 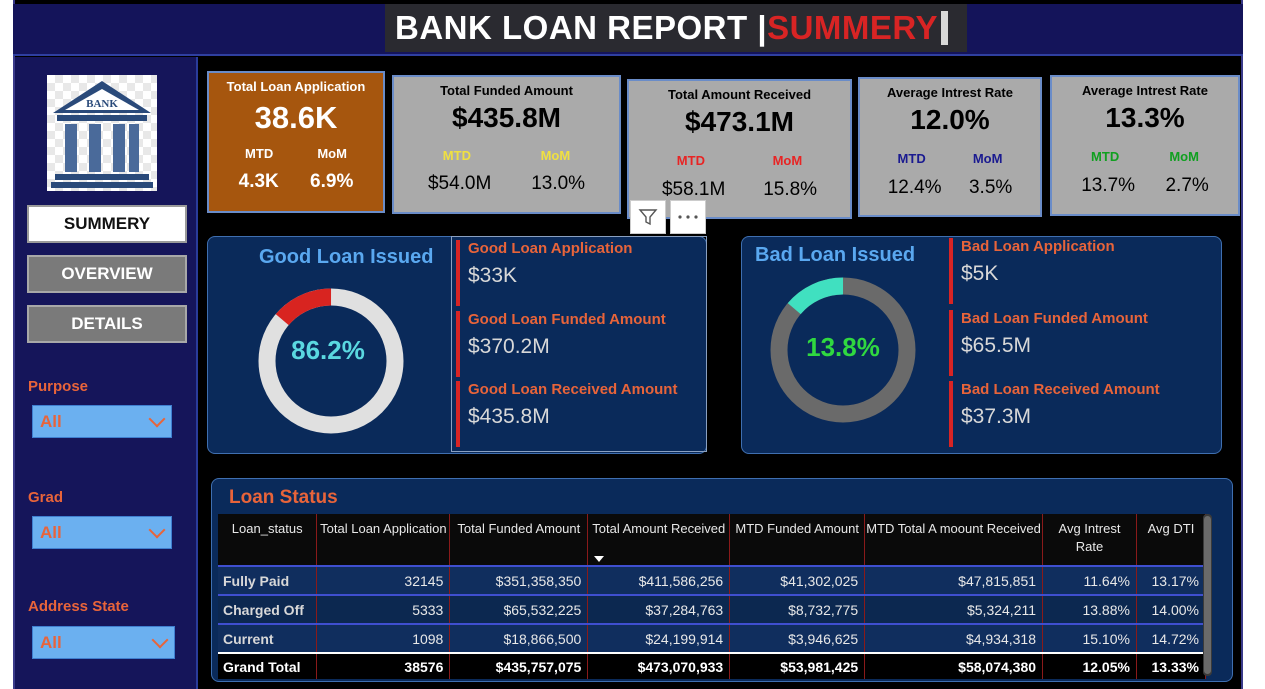 I want to click on address-state-filter-select: All, so click(x=103, y=642).